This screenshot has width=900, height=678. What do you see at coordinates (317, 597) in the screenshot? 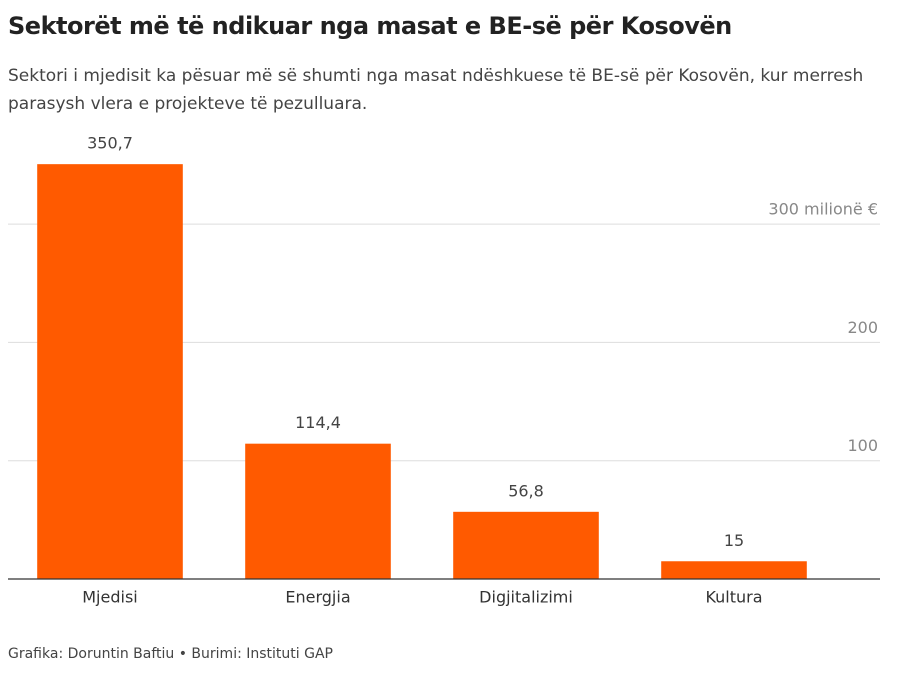
I see `x-tick-label: Energjia` at bounding box center [317, 597].